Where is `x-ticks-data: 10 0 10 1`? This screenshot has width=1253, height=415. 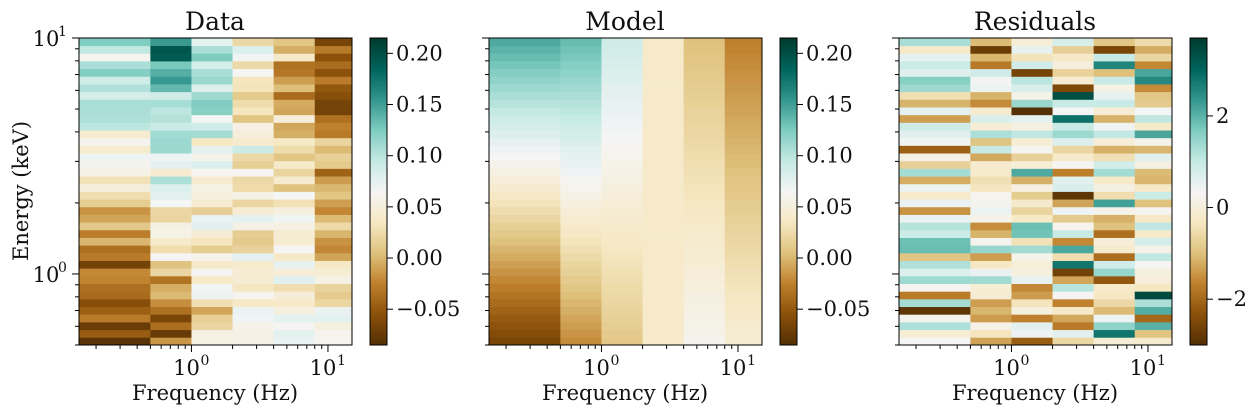
x-ticks-data: 10 0 10 1 is located at coordinates (220, 362).